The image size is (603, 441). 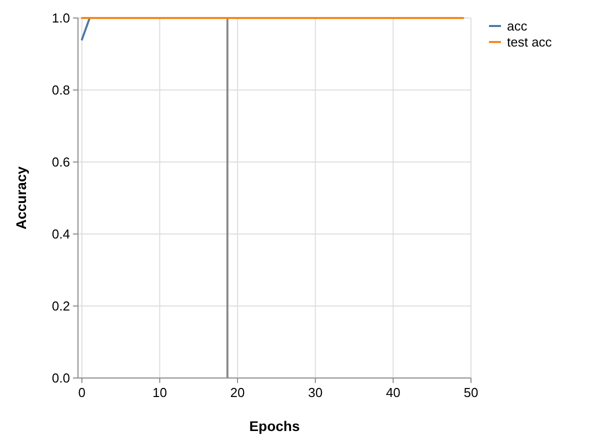 What do you see at coordinates (159, 392) in the screenshot?
I see `x-tick-label: 10` at bounding box center [159, 392].